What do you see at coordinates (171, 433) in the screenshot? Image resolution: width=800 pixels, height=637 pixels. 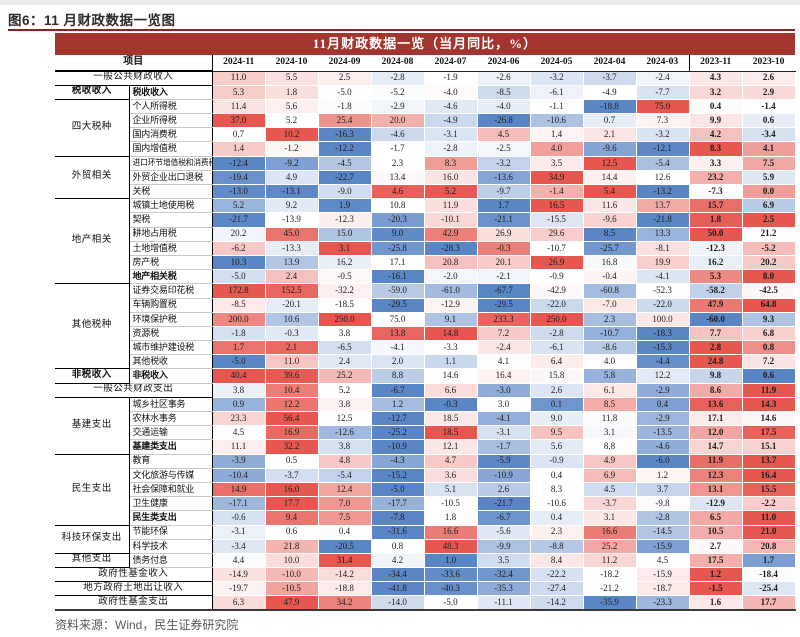 I see `row-item-label: 交通运输` at bounding box center [171, 433].